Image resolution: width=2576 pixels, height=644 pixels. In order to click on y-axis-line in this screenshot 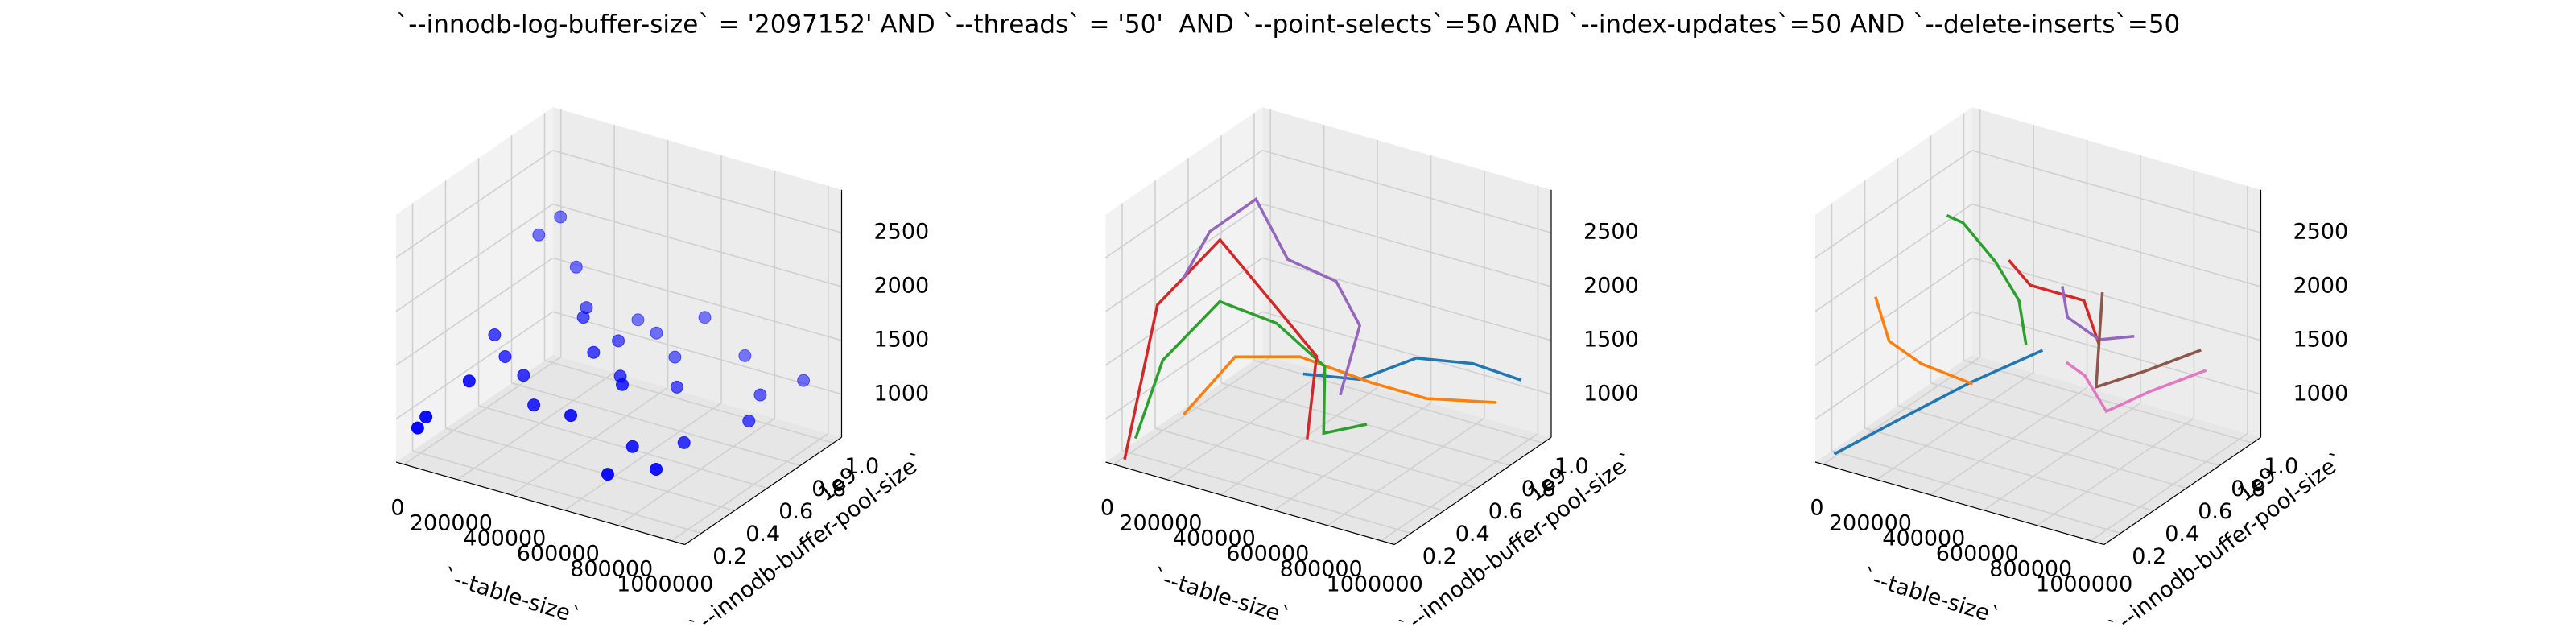, I will do `click(2182, 490)`.